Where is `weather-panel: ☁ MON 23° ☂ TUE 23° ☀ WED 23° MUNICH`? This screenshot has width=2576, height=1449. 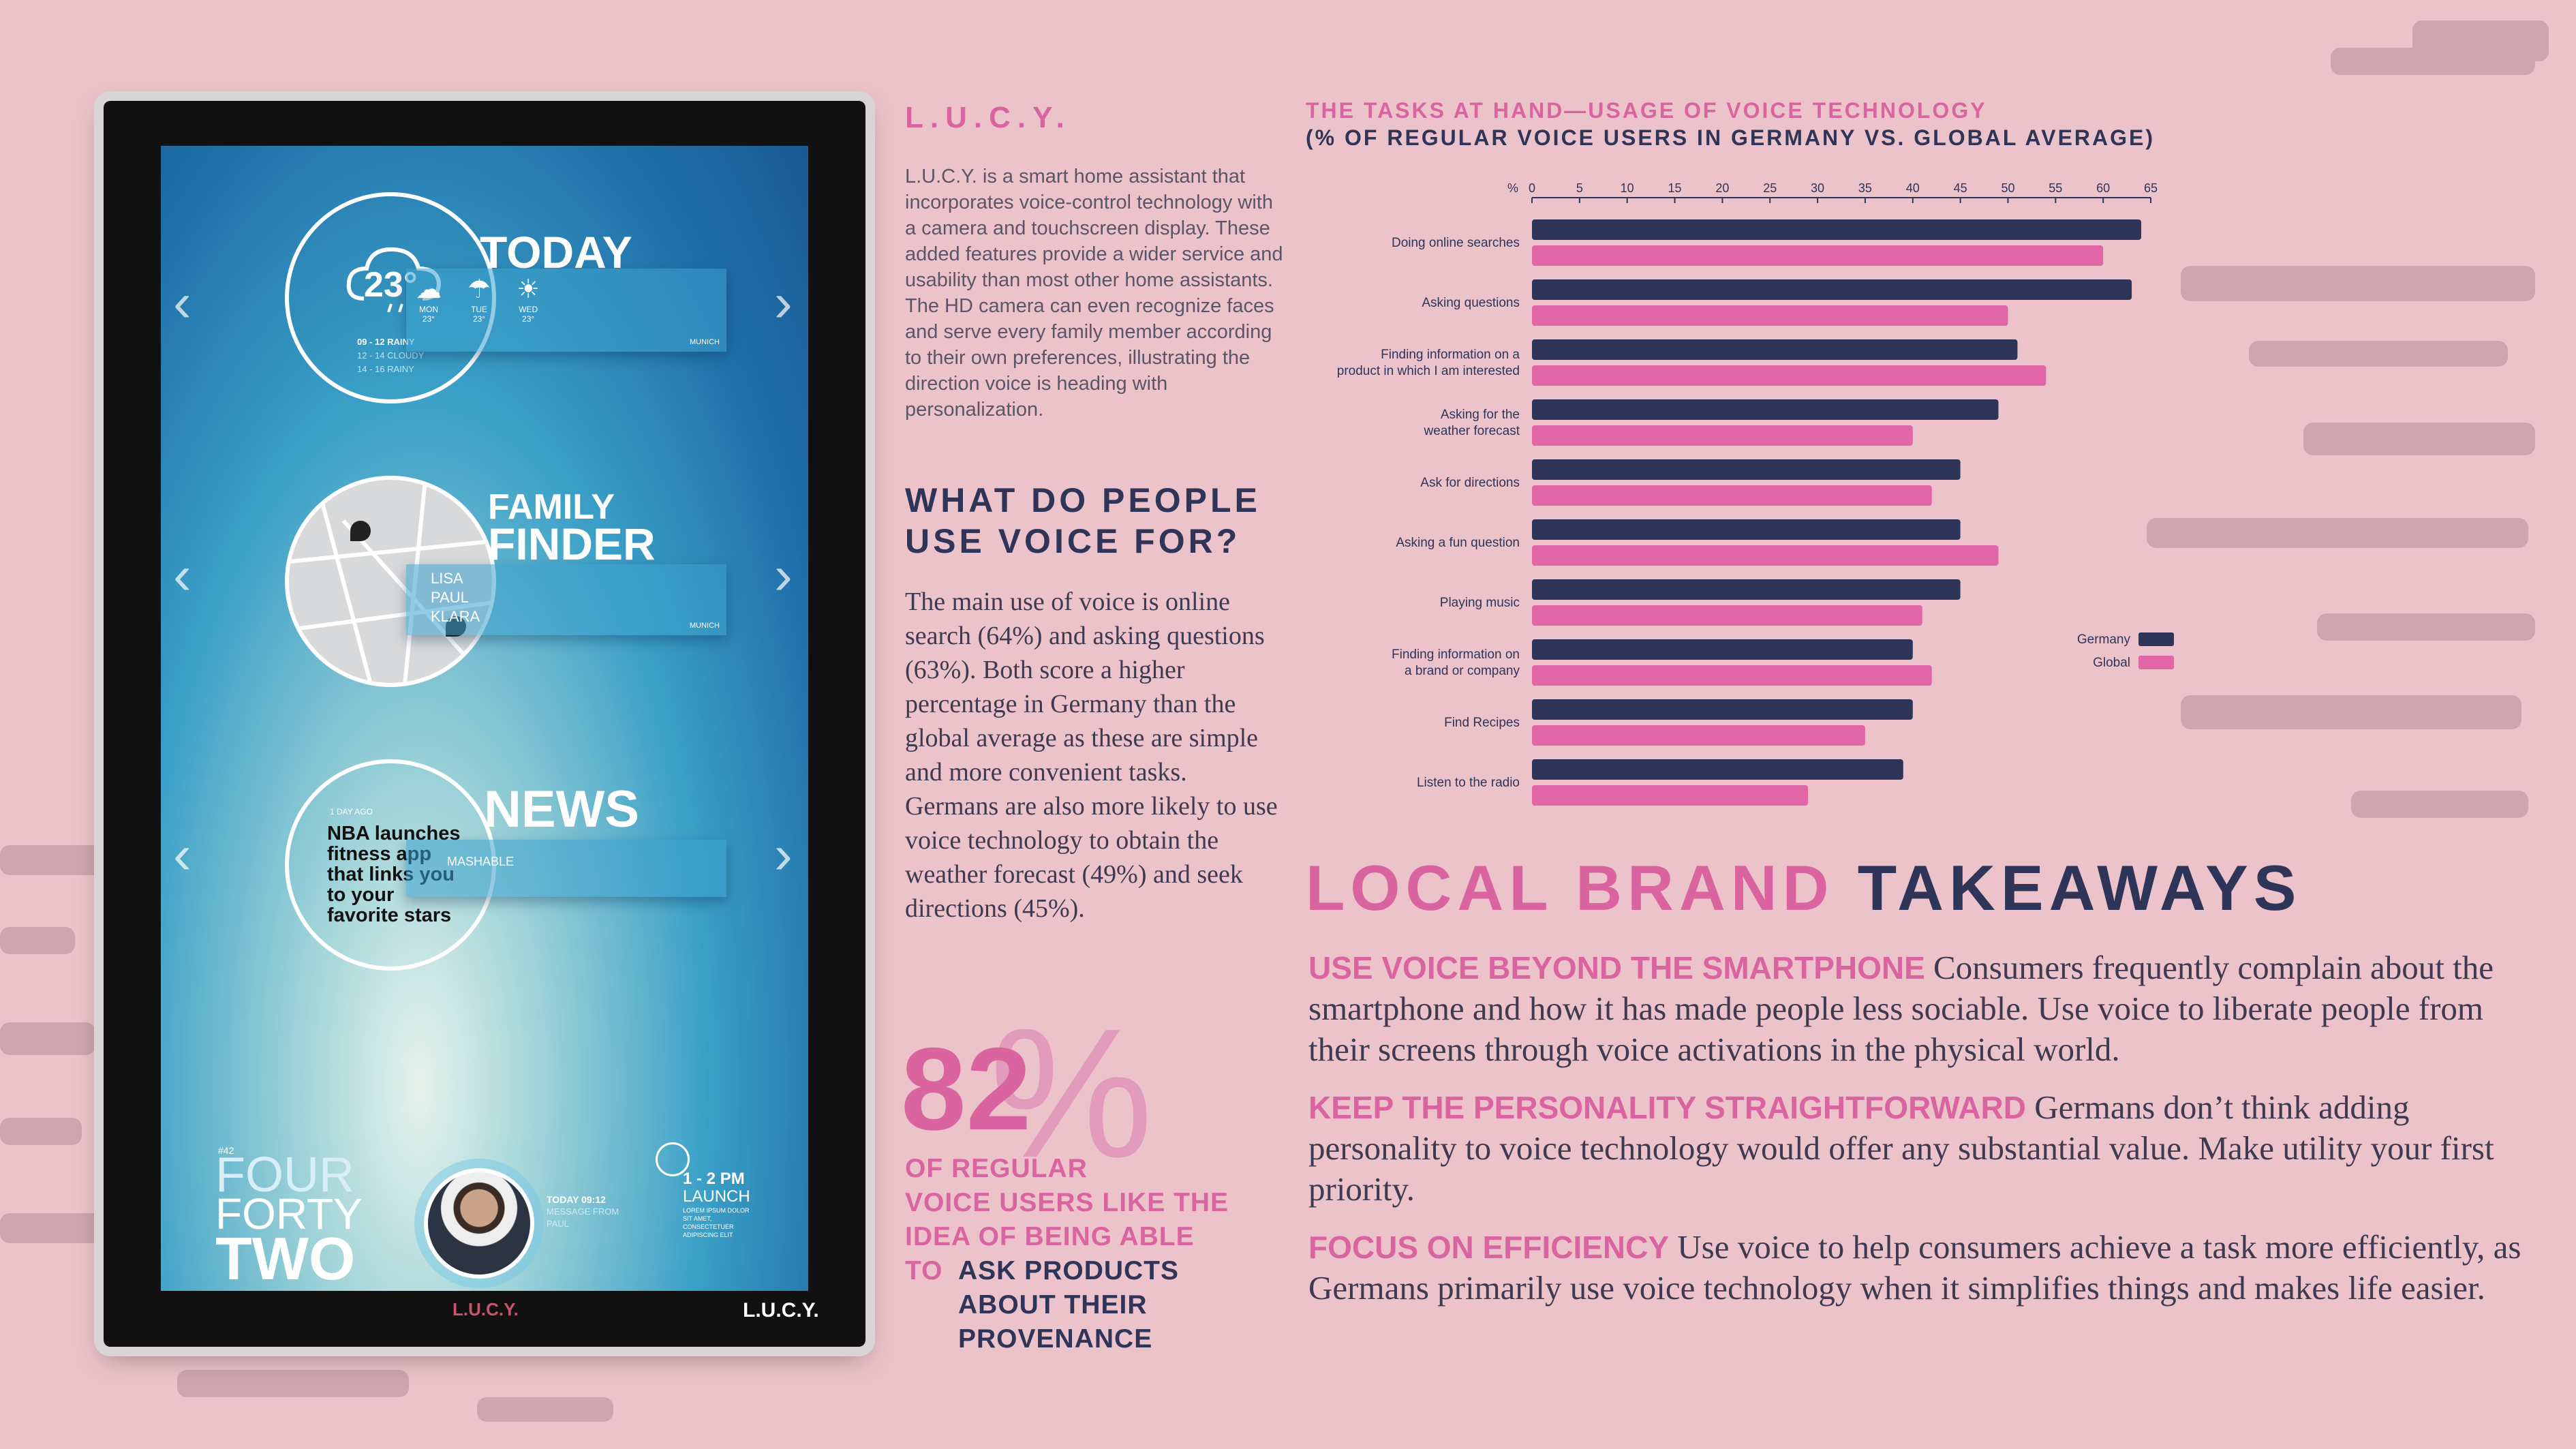 weather-panel: ☁ MON 23° ☂ TUE 23° ☀ WED 23° MUNICH is located at coordinates (566, 310).